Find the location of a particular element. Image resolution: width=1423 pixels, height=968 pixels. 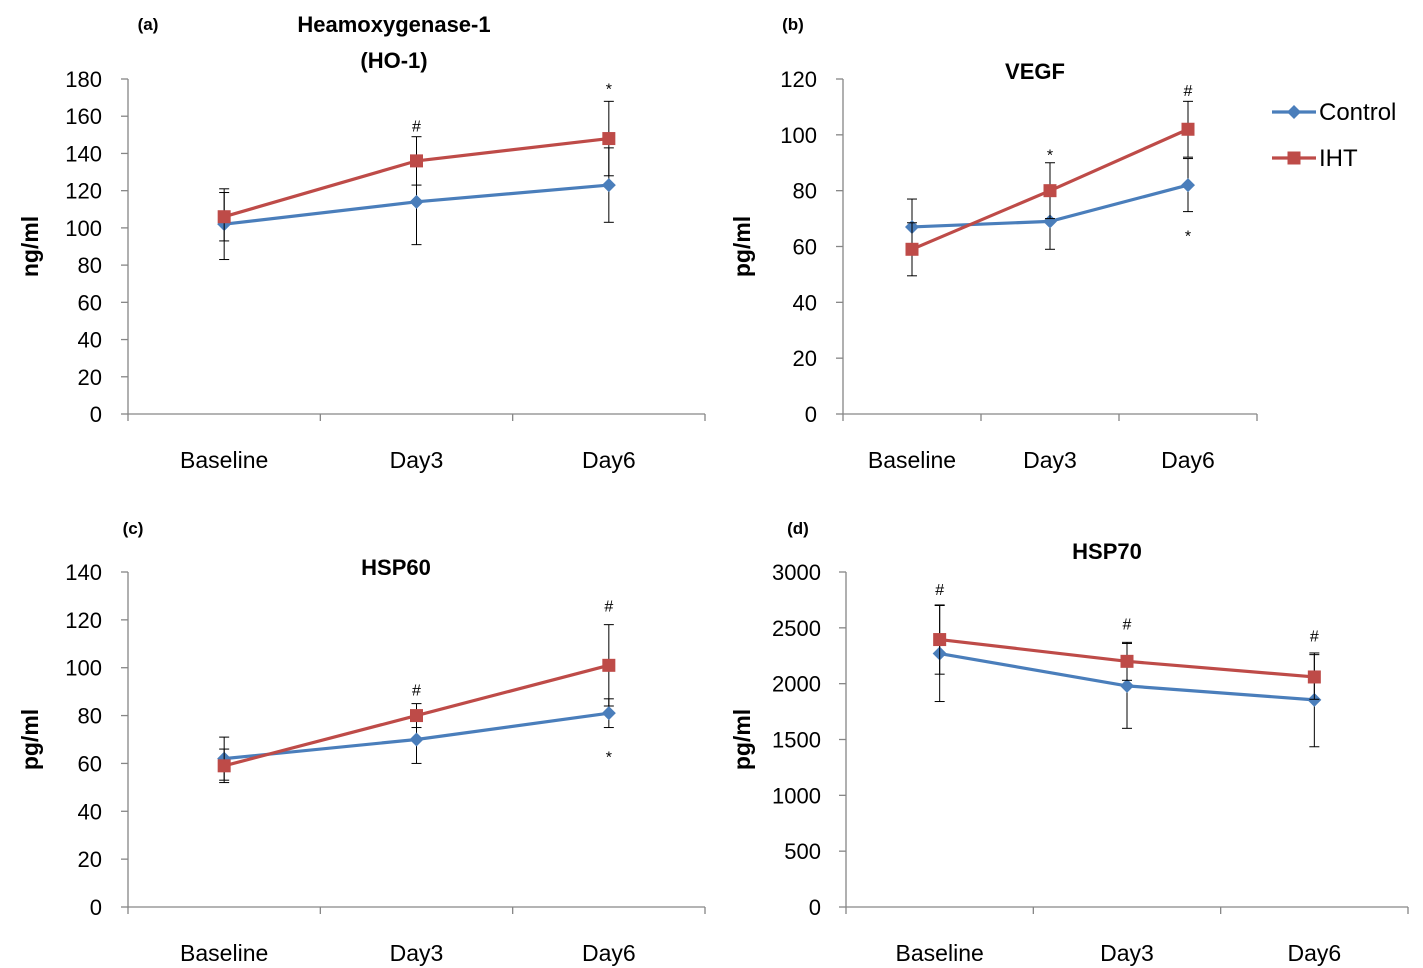

chart-title: VEGF is located at coordinates (1035, 71).